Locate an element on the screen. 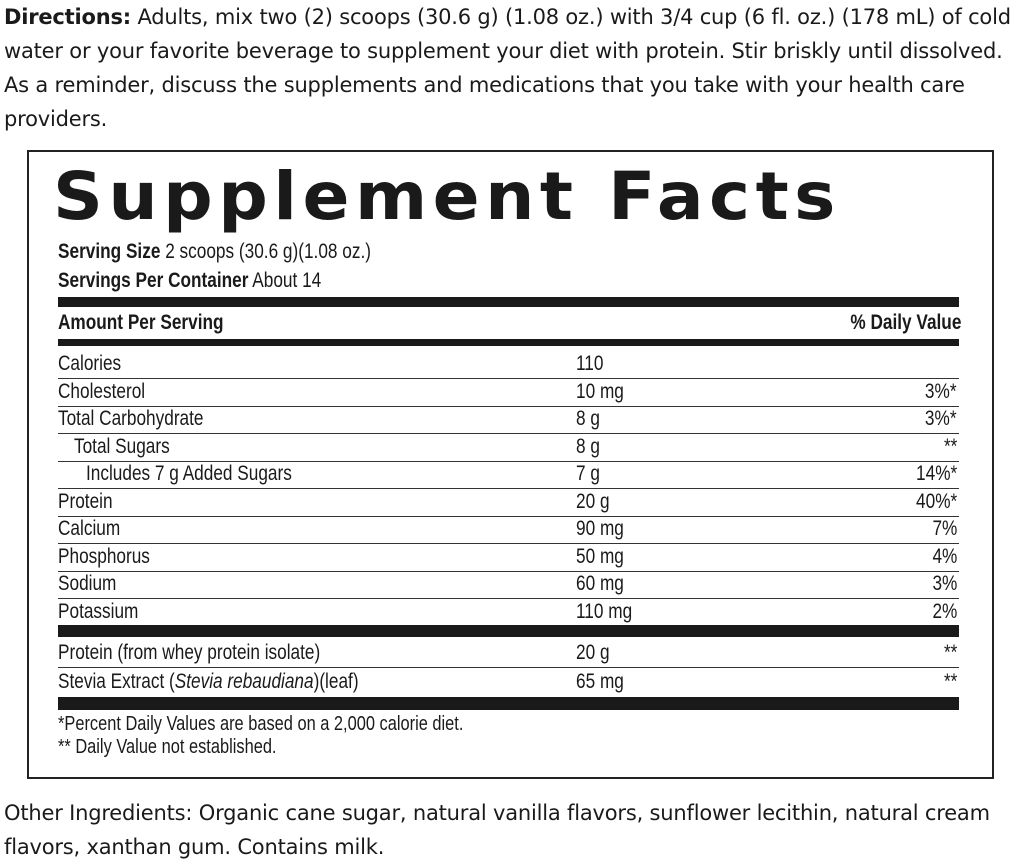 Image resolution: width=1024 pixels, height=864 pixels. table-row: Calories 110 is located at coordinates (508, 365).